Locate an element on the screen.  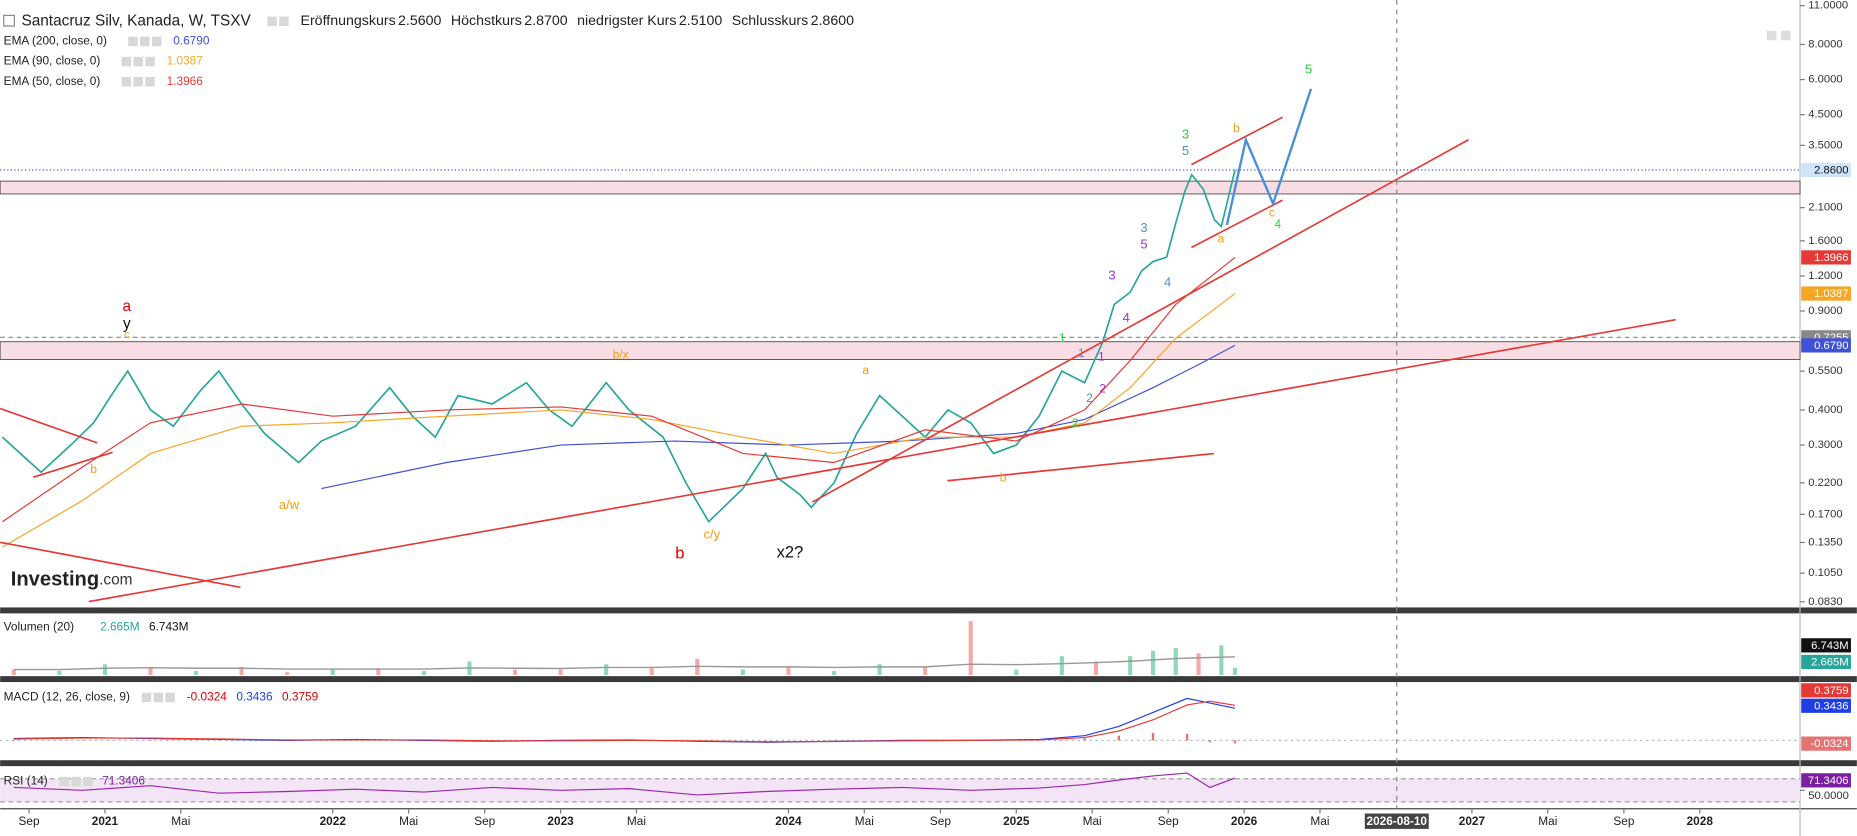
axis-value-label: 2.8600 is located at coordinates (1831, 171).